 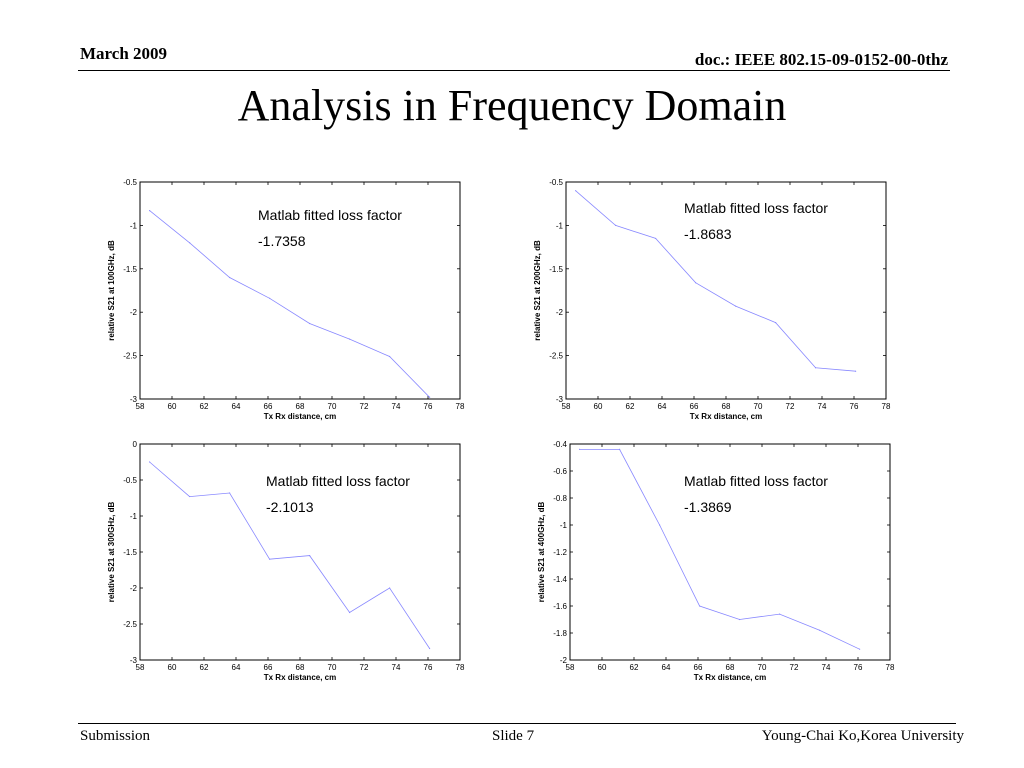 I want to click on x-tick-label: 66, so click(x=268, y=406).